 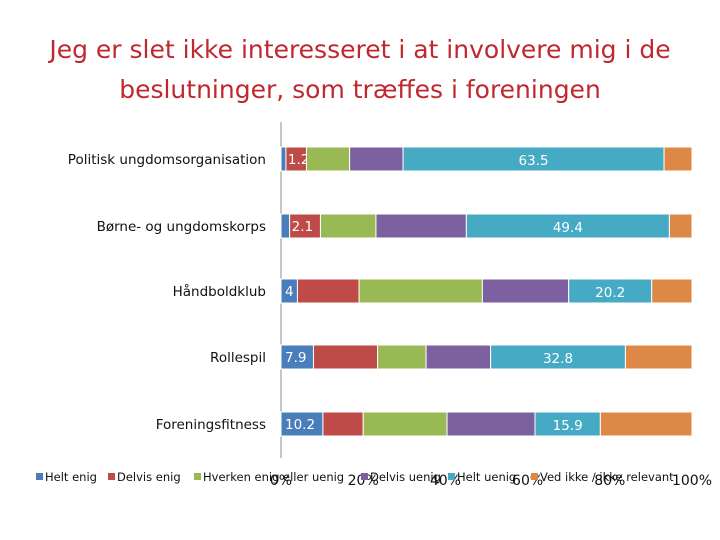 What do you see at coordinates (363, 481) in the screenshot?
I see `x-tick-label: 20%` at bounding box center [363, 481].